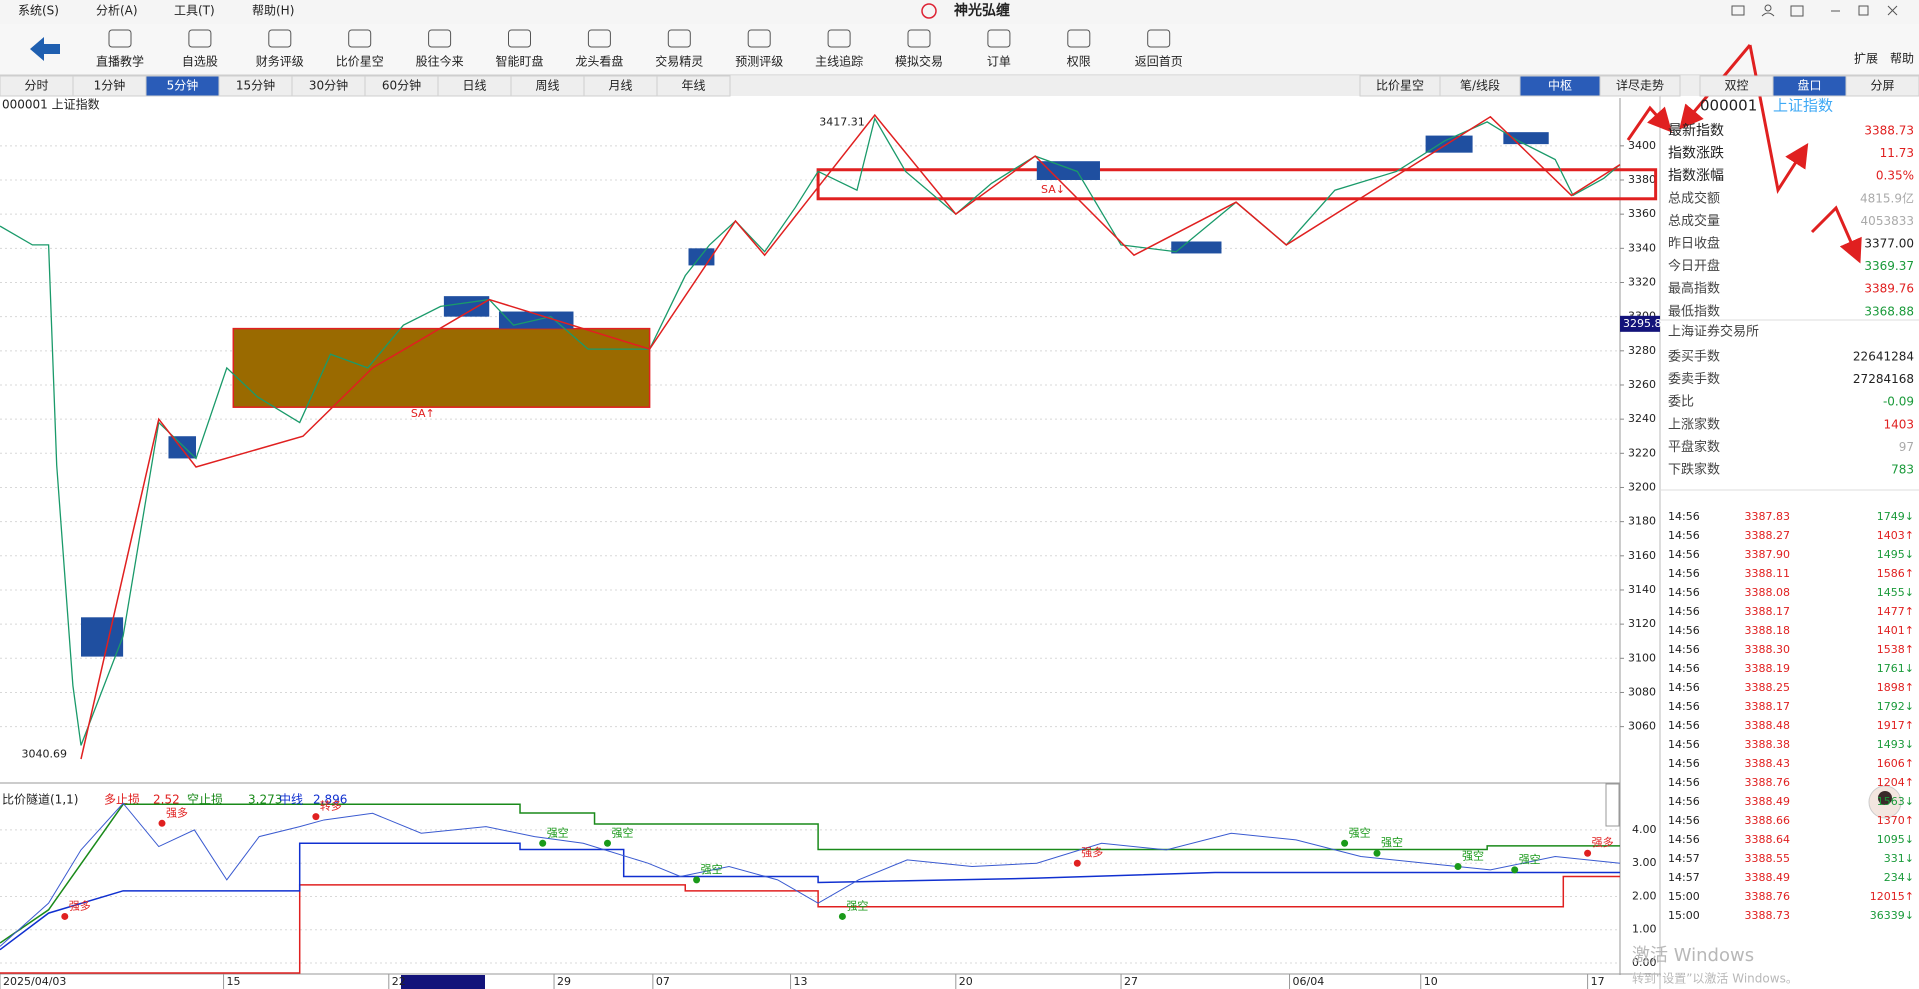 Image resolution: width=1919 pixels, height=989 pixels. What do you see at coordinates (200, 62) in the screenshot?
I see `toolbar-button: 自选股` at bounding box center [200, 62].